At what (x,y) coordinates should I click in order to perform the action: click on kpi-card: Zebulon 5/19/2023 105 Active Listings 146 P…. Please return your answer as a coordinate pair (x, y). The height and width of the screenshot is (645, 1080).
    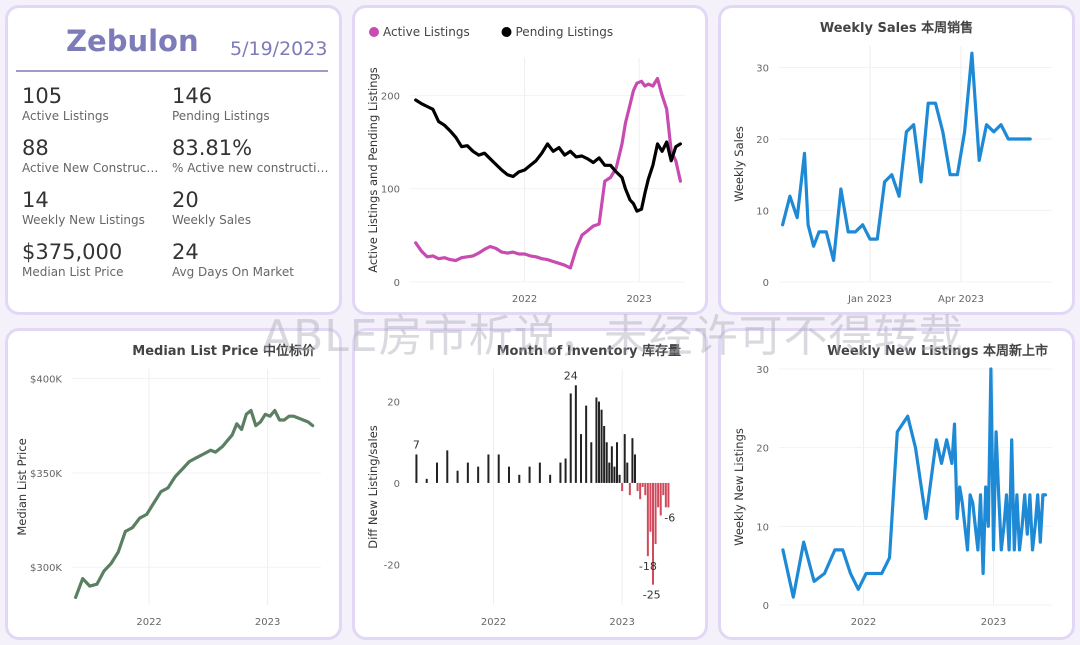
    Looking at the image, I should click on (173, 160).